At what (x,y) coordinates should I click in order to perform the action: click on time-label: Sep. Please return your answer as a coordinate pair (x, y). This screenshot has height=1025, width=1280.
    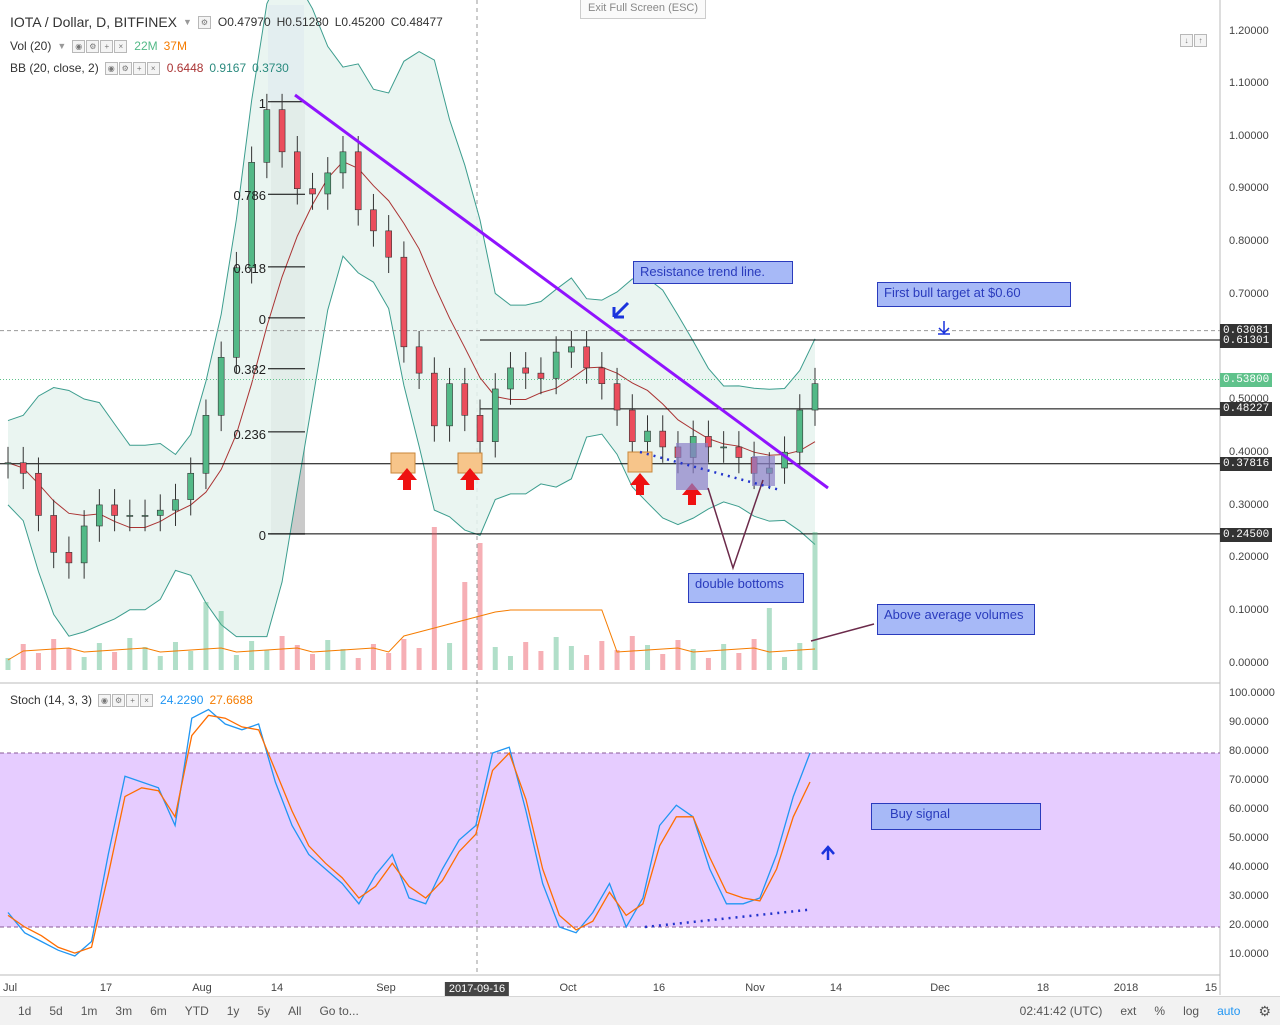
    Looking at the image, I should click on (386, 988).